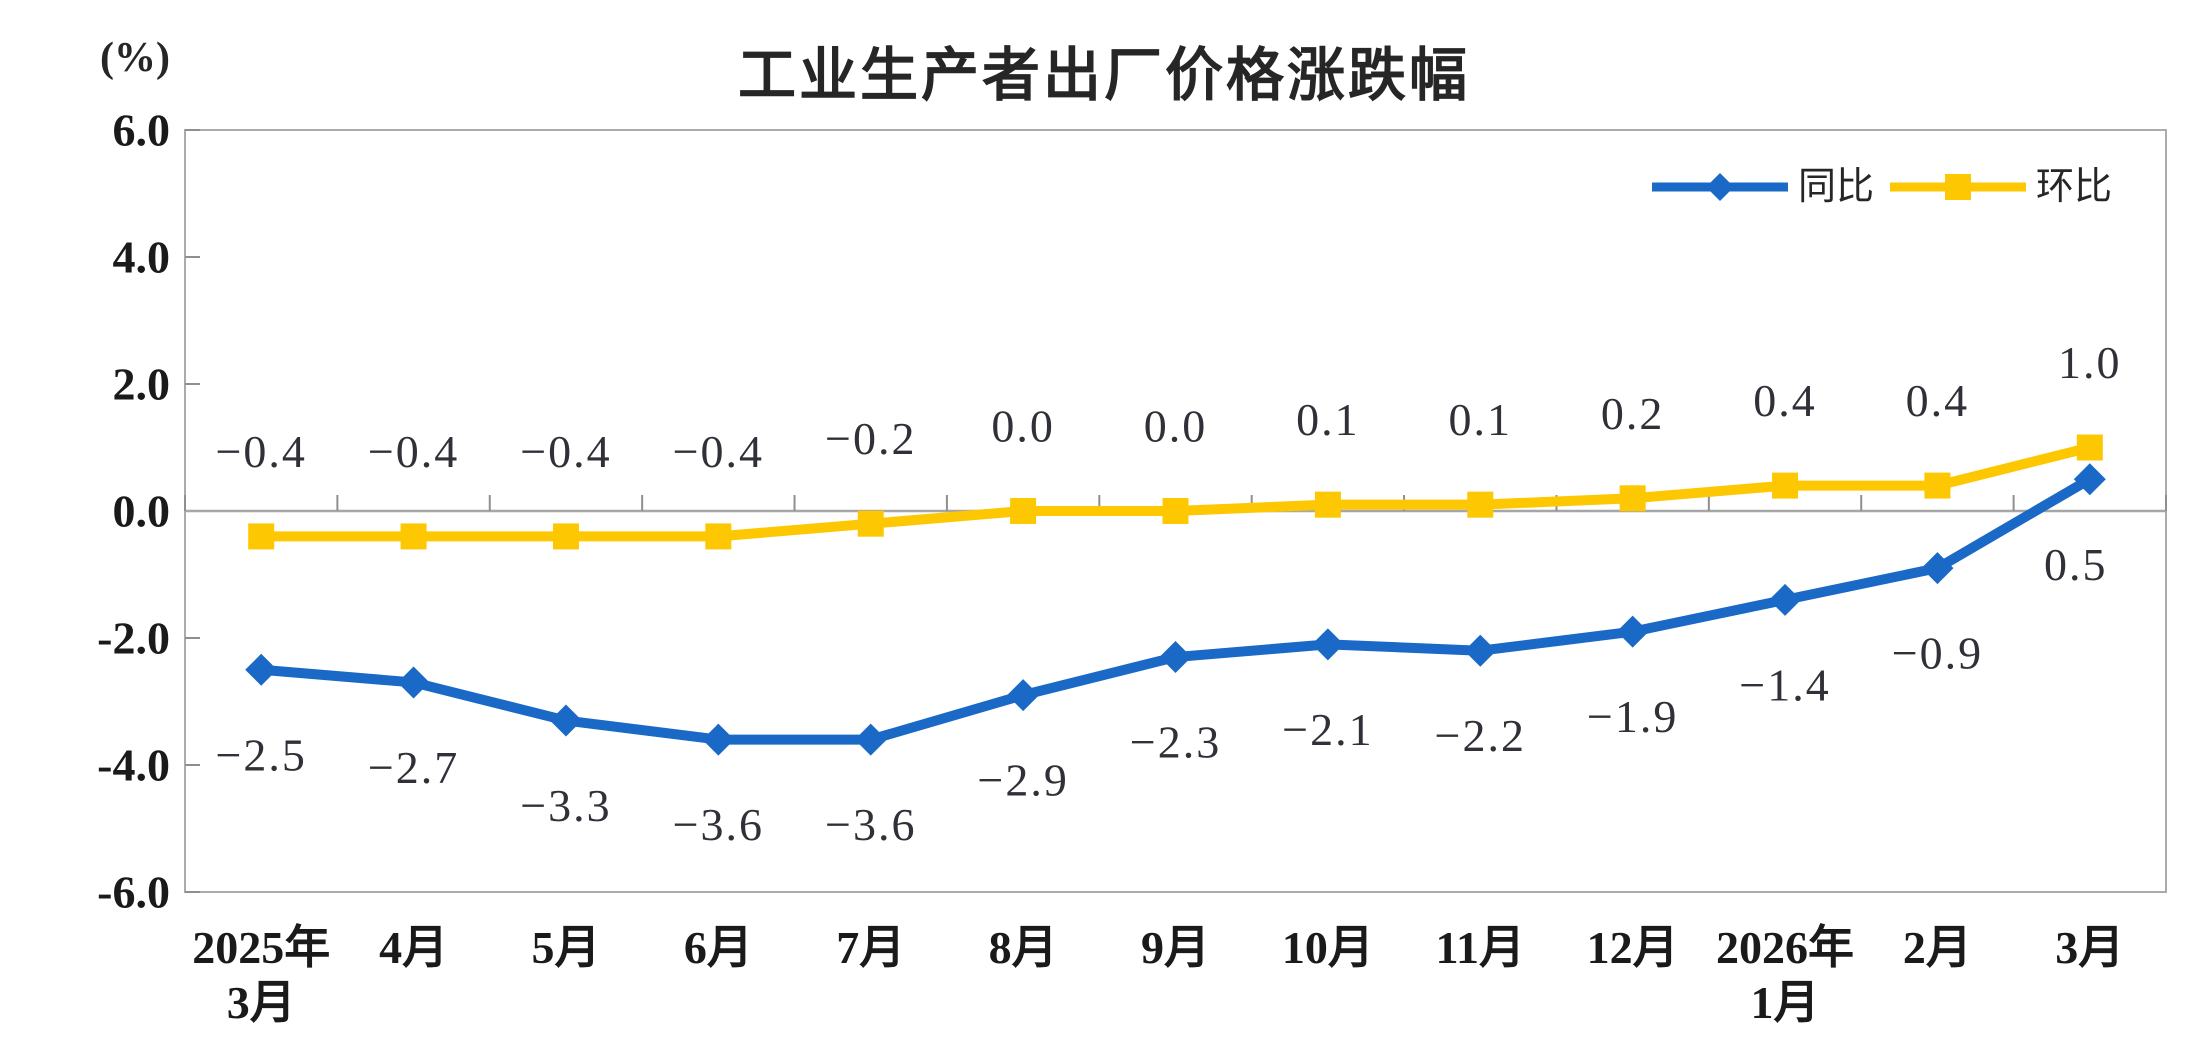 This screenshot has width=2208, height=1060. Describe the element at coordinates (413, 947) in the screenshot. I see `x-axis-category-label: 4月` at that location.